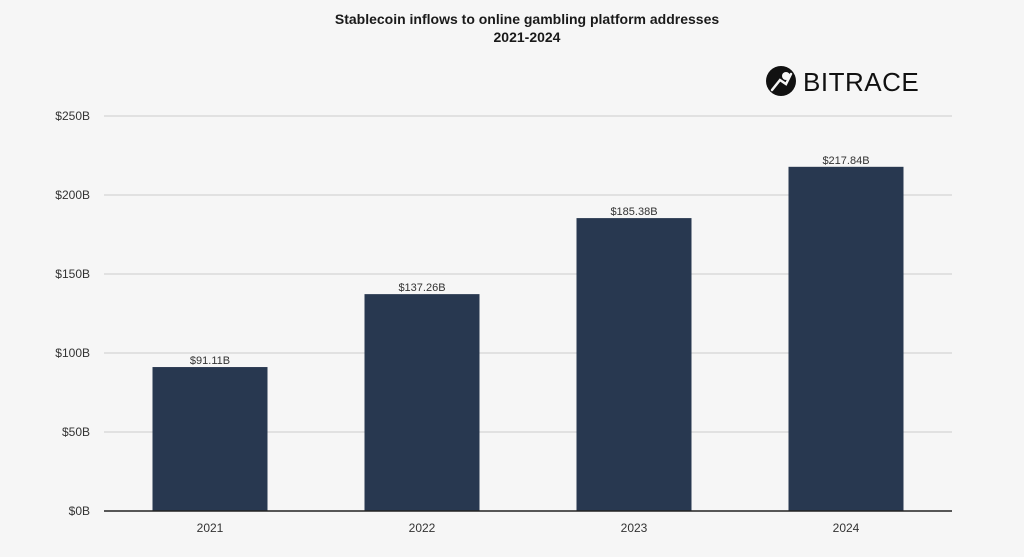 Image resolution: width=1024 pixels, height=557 pixels. What do you see at coordinates (421, 288) in the screenshot?
I see `data-label: $137.26B` at bounding box center [421, 288].